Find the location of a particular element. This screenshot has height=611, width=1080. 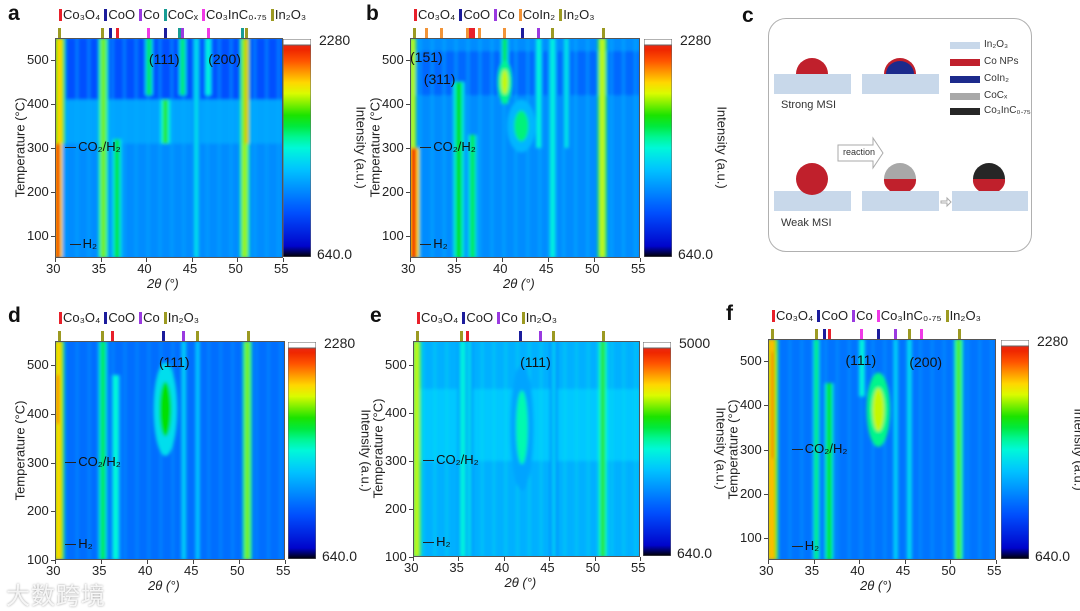

y-tick-label: 100 is located at coordinates (751, 537).